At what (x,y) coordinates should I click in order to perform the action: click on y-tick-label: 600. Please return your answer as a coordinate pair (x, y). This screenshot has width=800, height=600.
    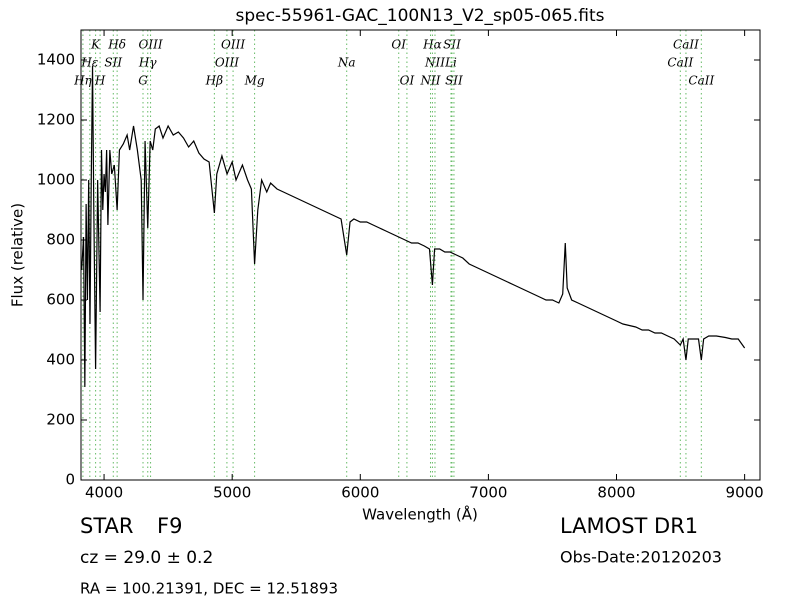
    Looking at the image, I should click on (60, 300).